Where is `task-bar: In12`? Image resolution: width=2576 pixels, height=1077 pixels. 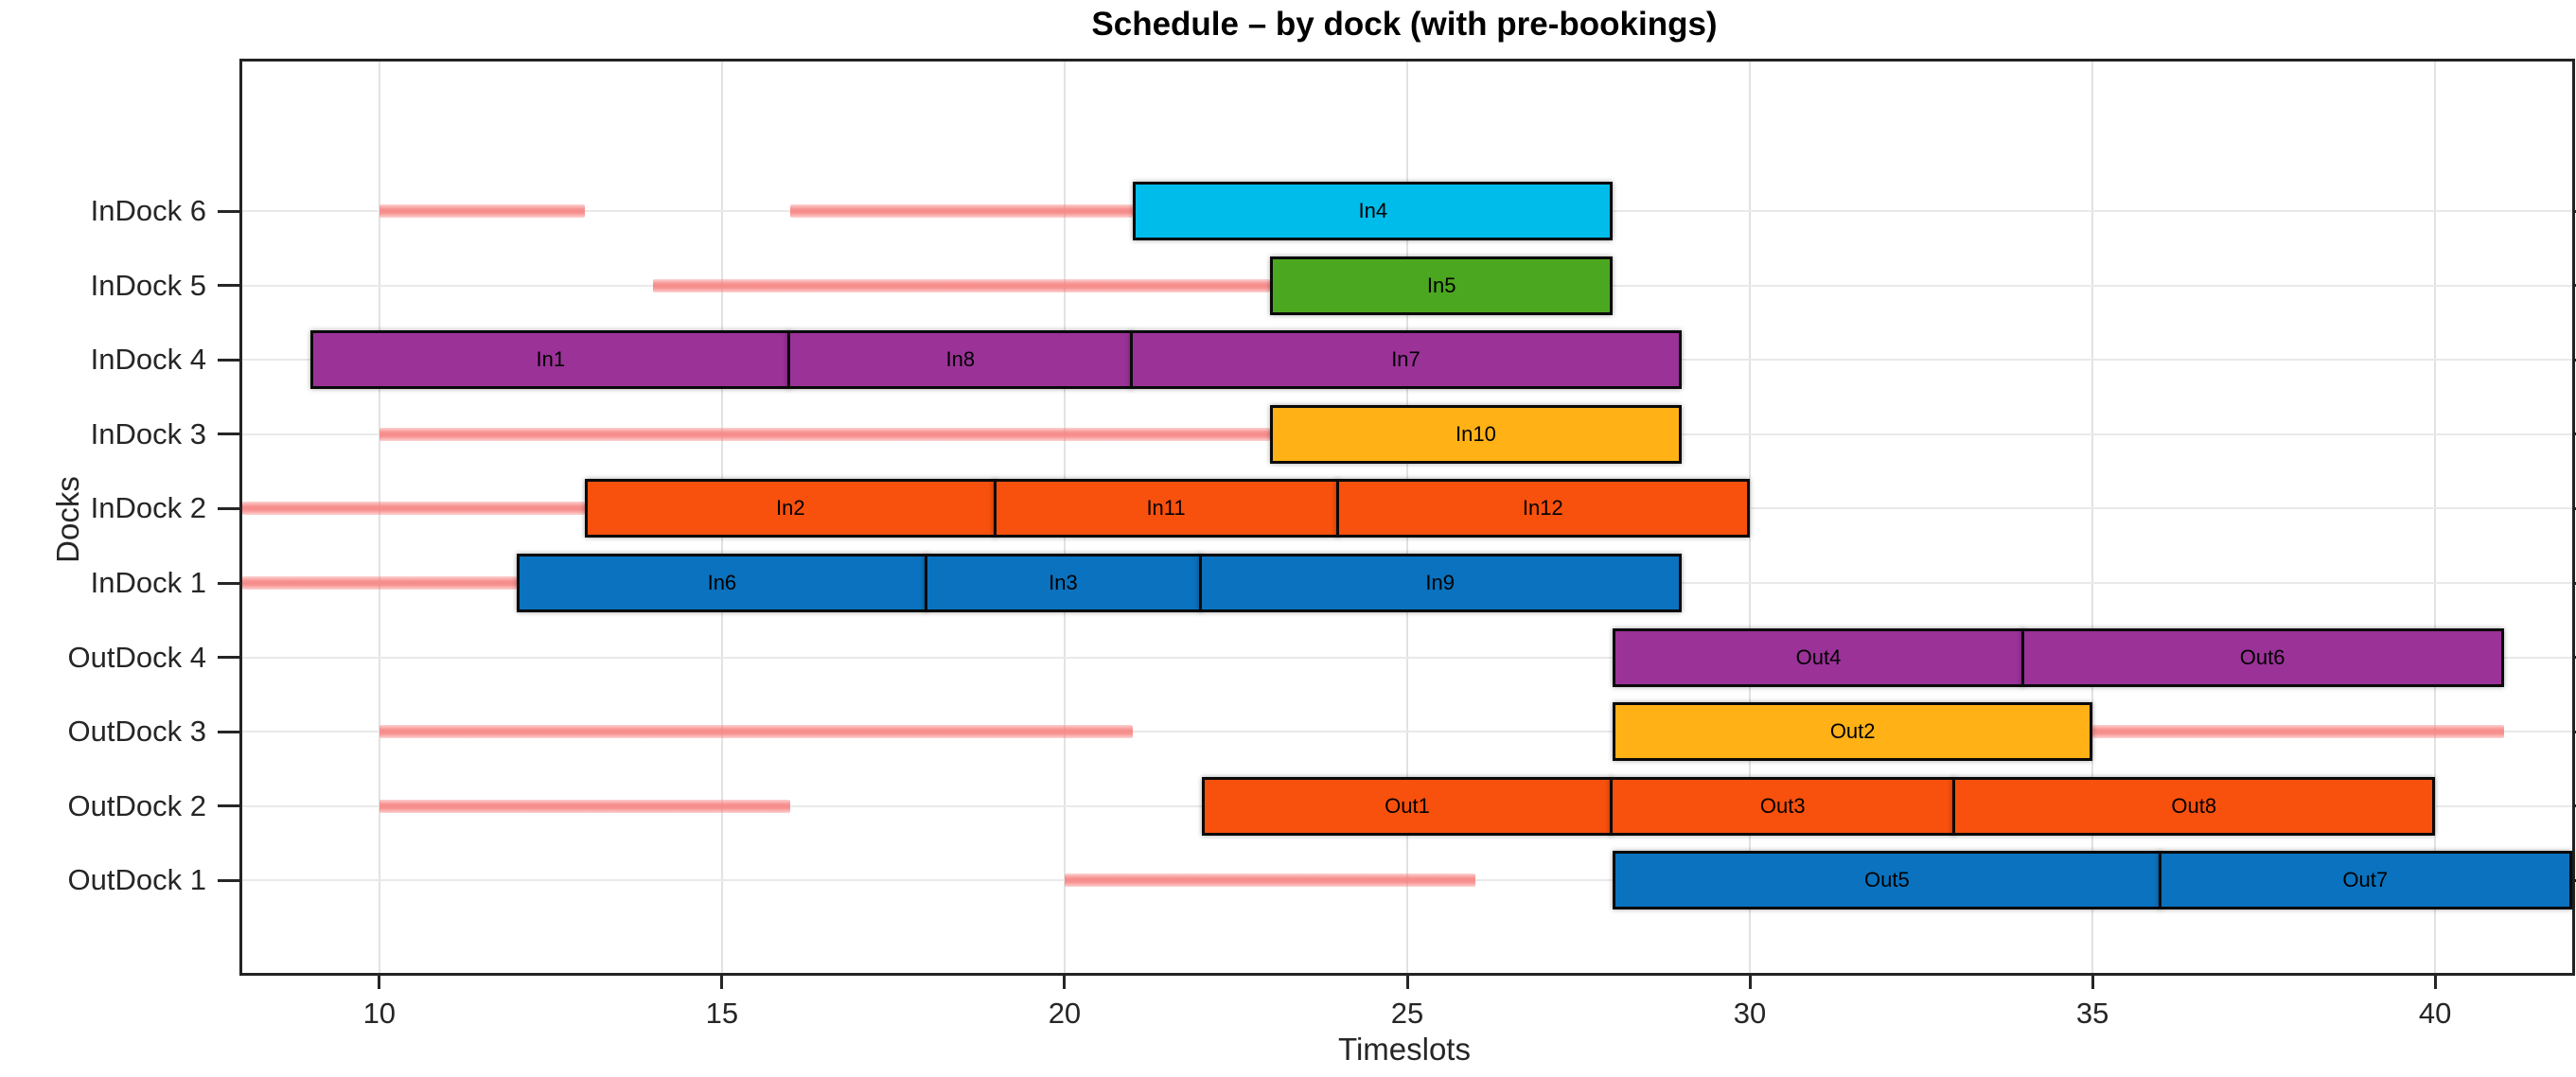
task-bar: In12 is located at coordinates (1543, 508).